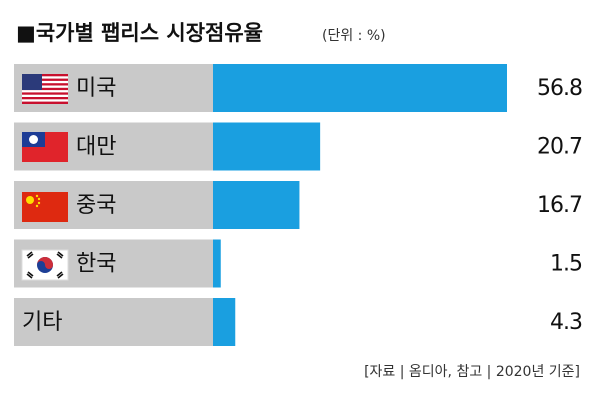 The image size is (600, 402). I want to click on category-label: 중국, so click(96, 205).